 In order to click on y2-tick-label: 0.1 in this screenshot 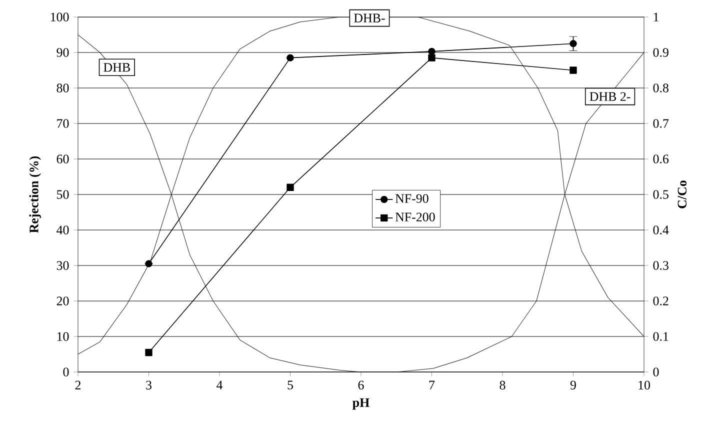, I will do `click(660, 336)`.